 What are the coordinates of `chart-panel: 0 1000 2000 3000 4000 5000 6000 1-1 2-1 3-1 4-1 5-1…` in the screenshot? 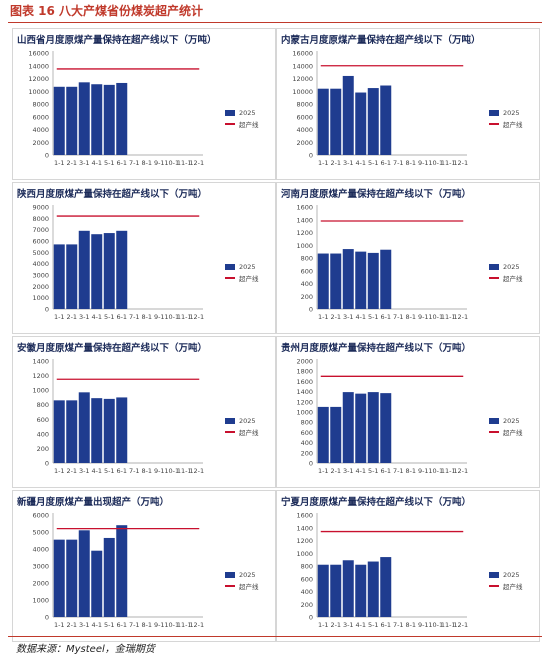 It's located at (144, 566).